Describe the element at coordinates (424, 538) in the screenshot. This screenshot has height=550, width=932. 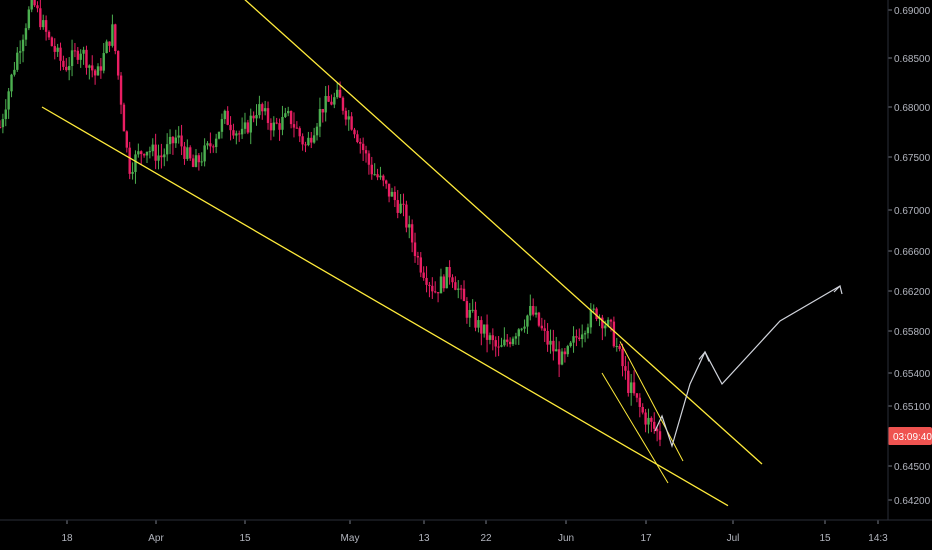
I see `time-tick-label: 13` at that location.